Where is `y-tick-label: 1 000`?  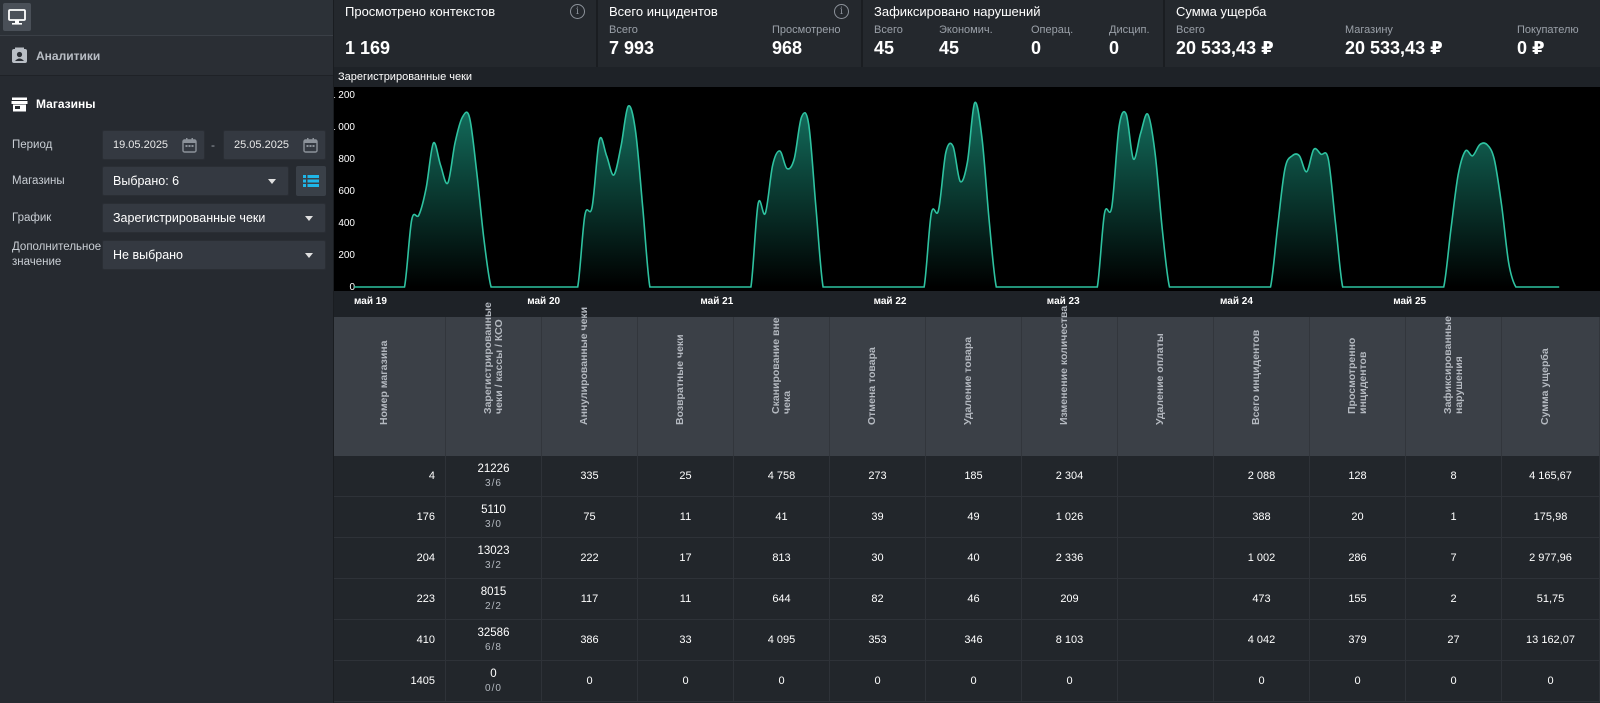
y-tick-label: 1 000 is located at coordinates (344, 127).